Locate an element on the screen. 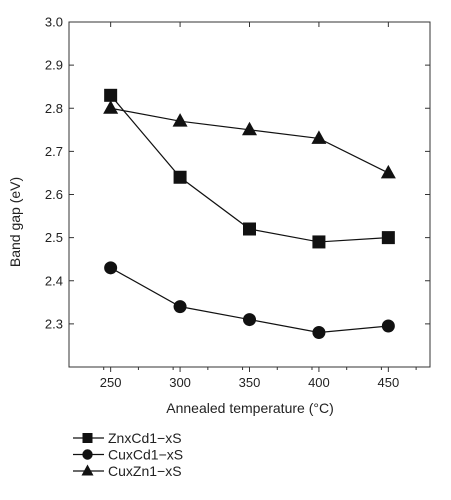 The image size is (451, 500). x-axis-title: Annealed temperature (°C) is located at coordinates (249, 408).